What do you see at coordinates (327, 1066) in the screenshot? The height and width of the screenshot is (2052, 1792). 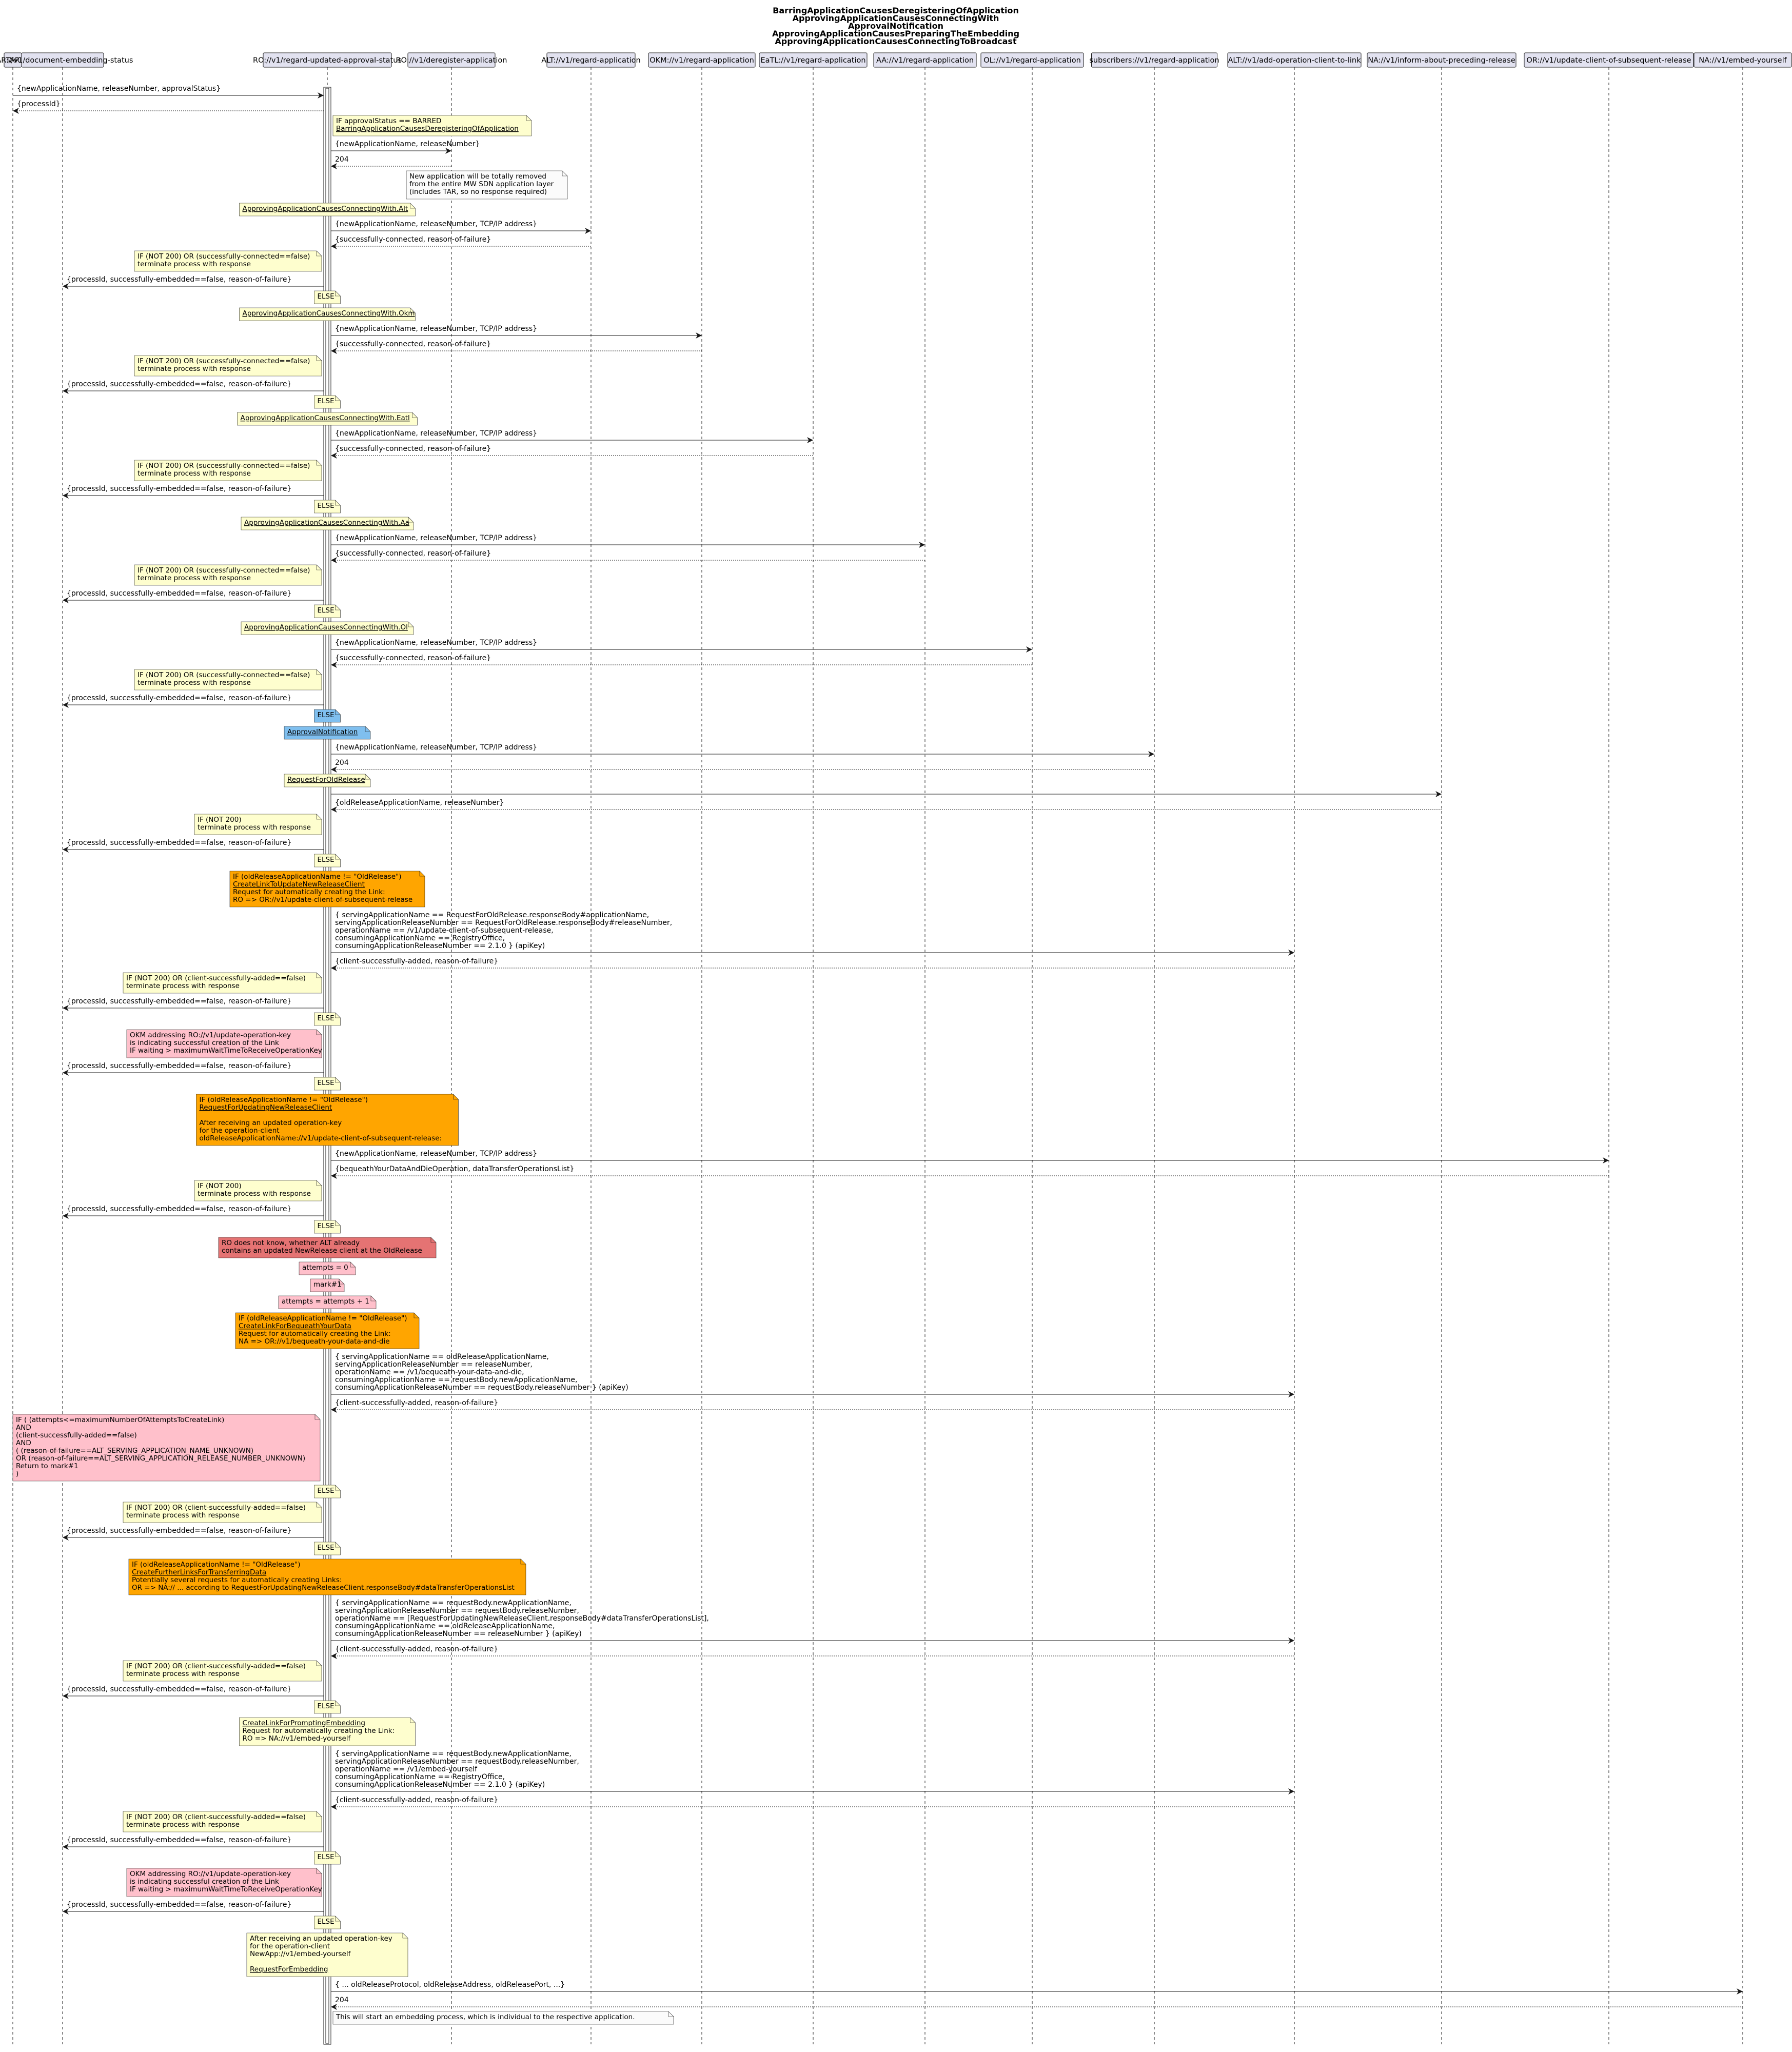 I see `activation-bar-inner` at bounding box center [327, 1066].